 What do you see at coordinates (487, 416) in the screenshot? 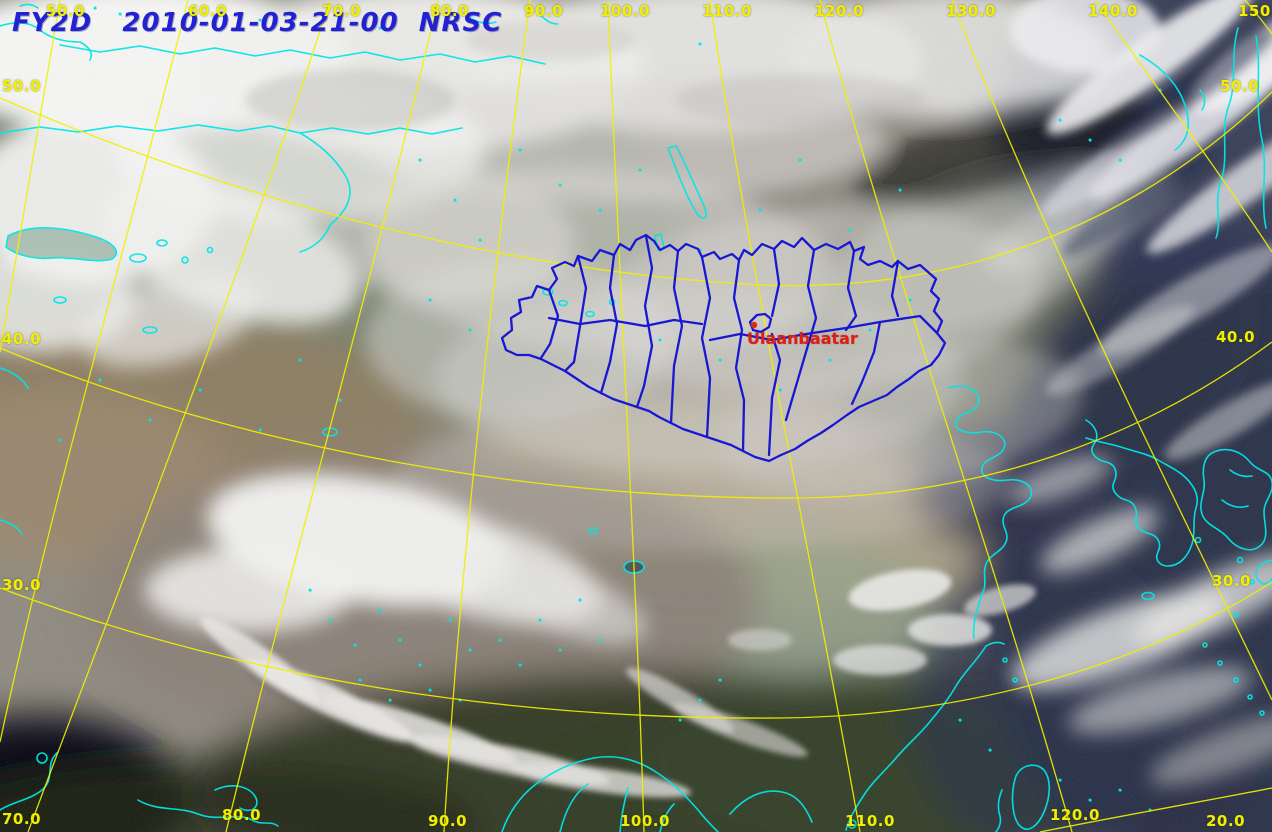
I see `meridian-90e` at bounding box center [487, 416].